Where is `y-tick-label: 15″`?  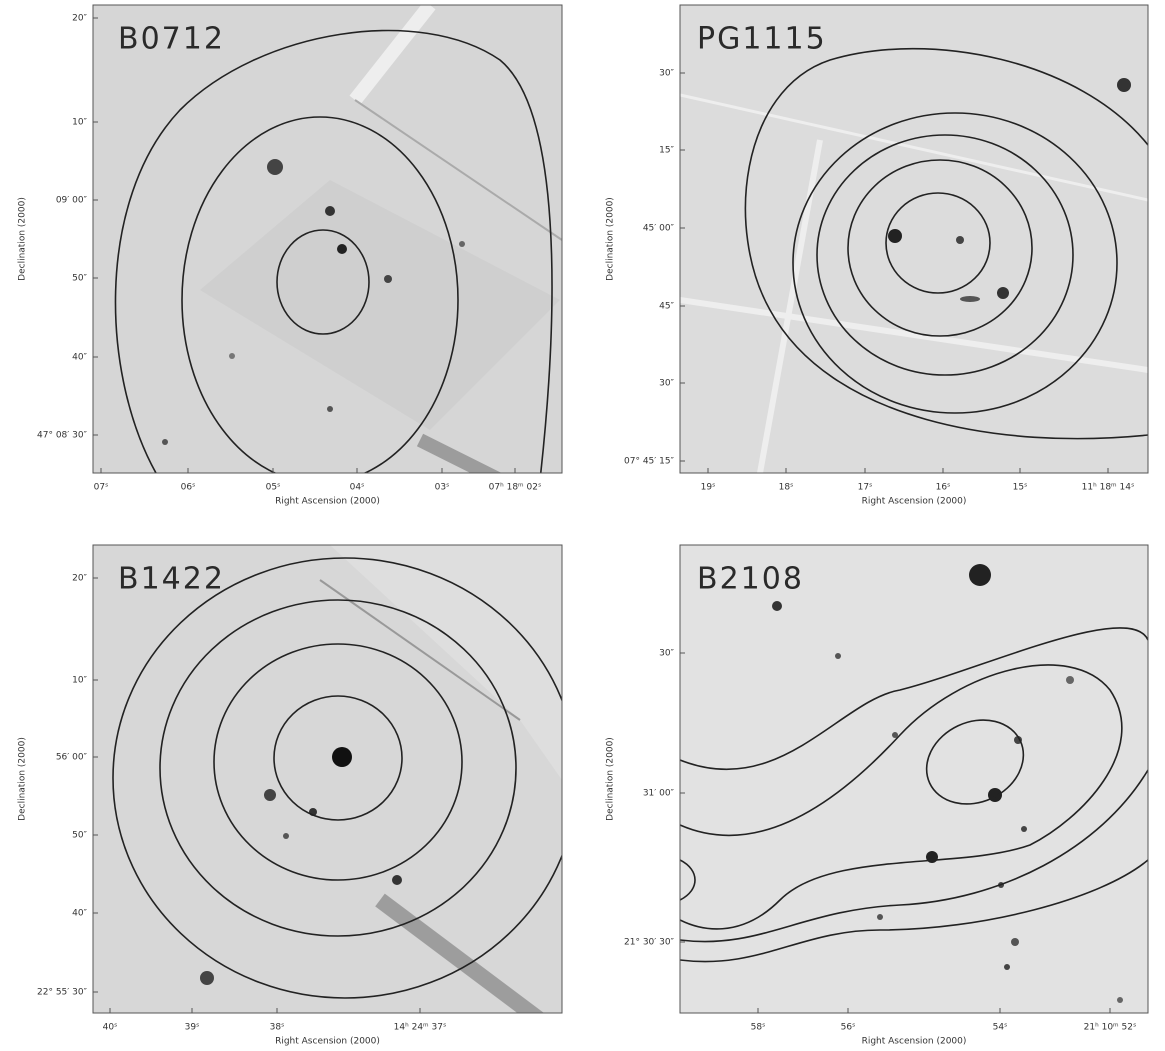
y-tick-label: 15″ is located at coordinates (666, 151).